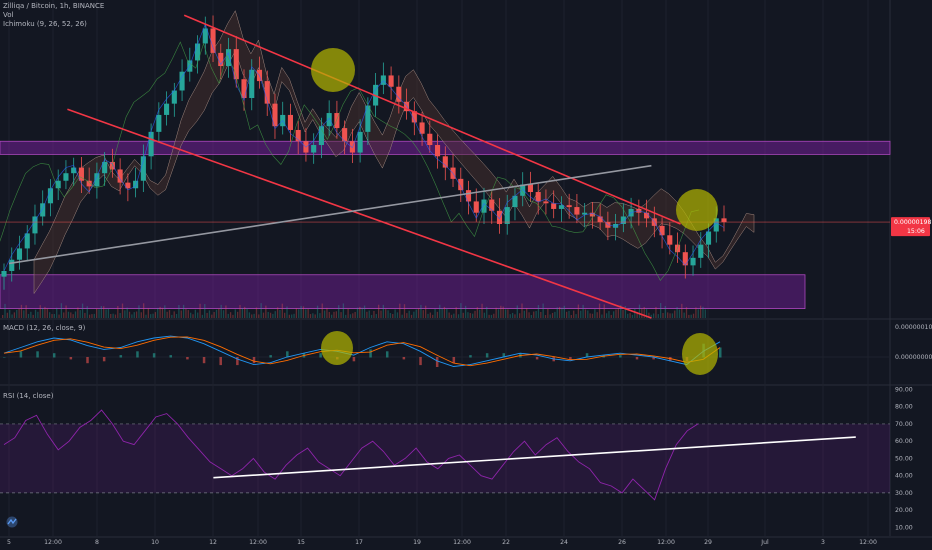 The width and height of the screenshot is (932, 550). Describe the element at coordinates (403, 291) in the screenshot. I see `volume-zone` at that location.